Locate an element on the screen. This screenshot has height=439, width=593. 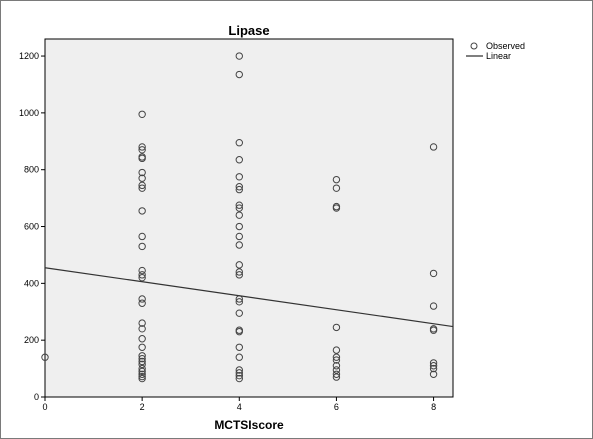
y-tick-label: 1200 is located at coordinates (29, 56).